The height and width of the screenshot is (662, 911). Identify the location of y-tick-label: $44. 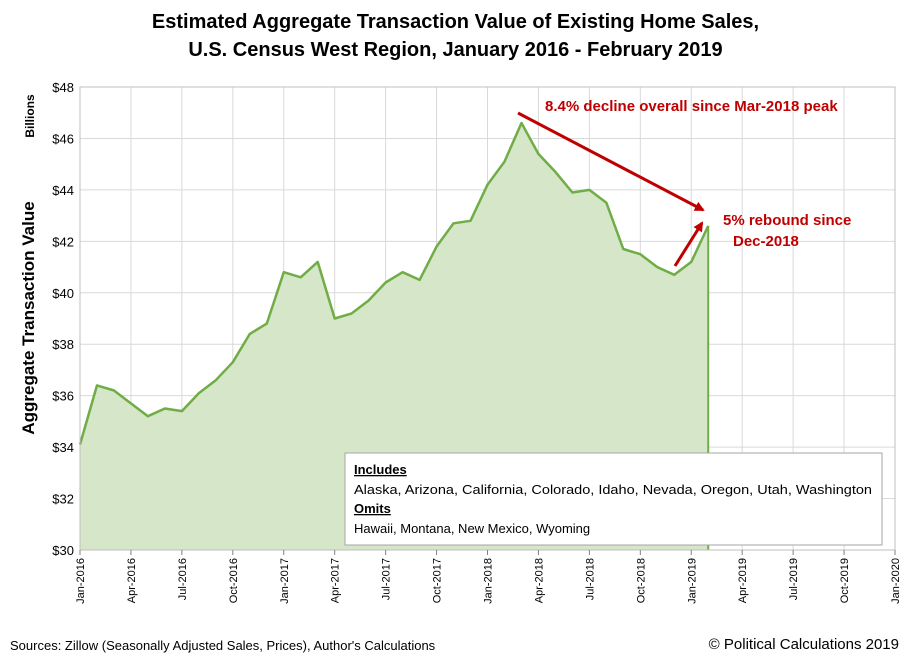
(63, 190).